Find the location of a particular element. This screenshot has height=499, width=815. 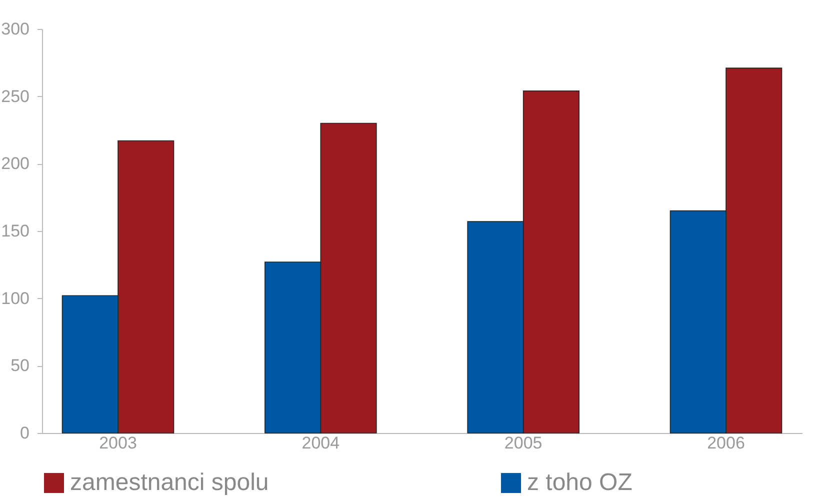

x-tick-label: 2005 is located at coordinates (523, 443).